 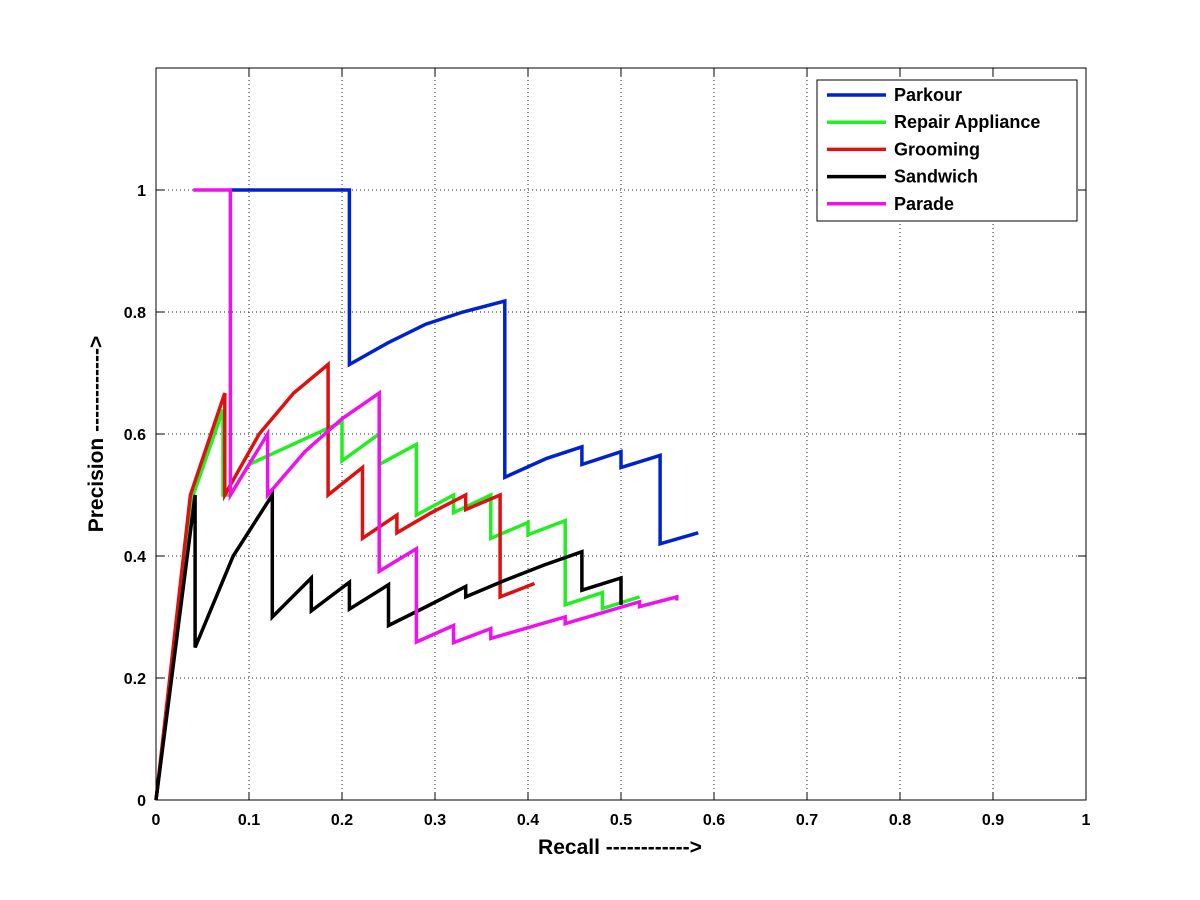 What do you see at coordinates (249, 820) in the screenshot?
I see `x-tick-label: 0.1` at bounding box center [249, 820].